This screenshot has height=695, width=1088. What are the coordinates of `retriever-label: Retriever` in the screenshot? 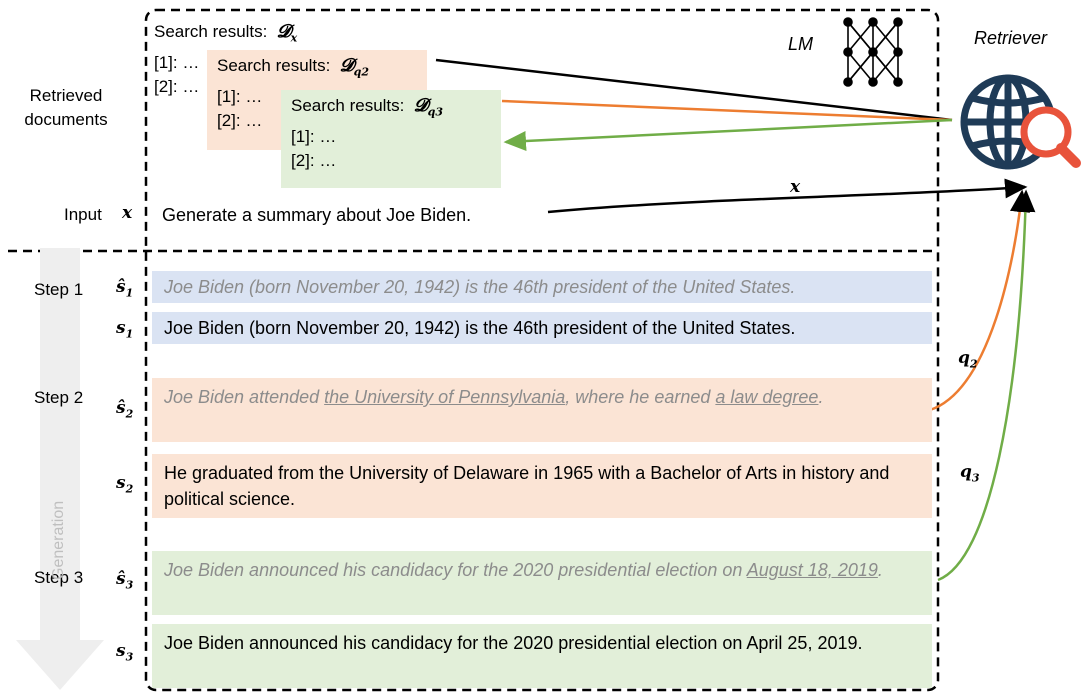 It's located at (1011, 38).